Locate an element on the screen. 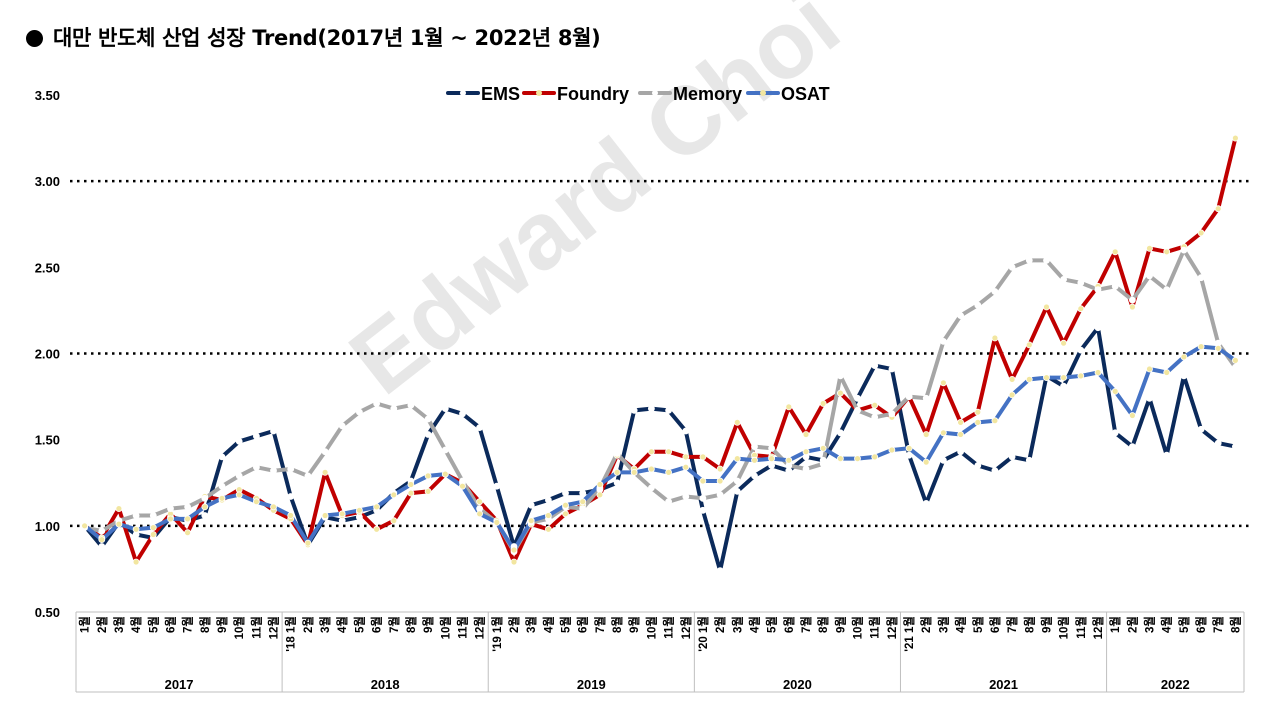  month-tick-label: 8월 is located at coordinates (411, 624).